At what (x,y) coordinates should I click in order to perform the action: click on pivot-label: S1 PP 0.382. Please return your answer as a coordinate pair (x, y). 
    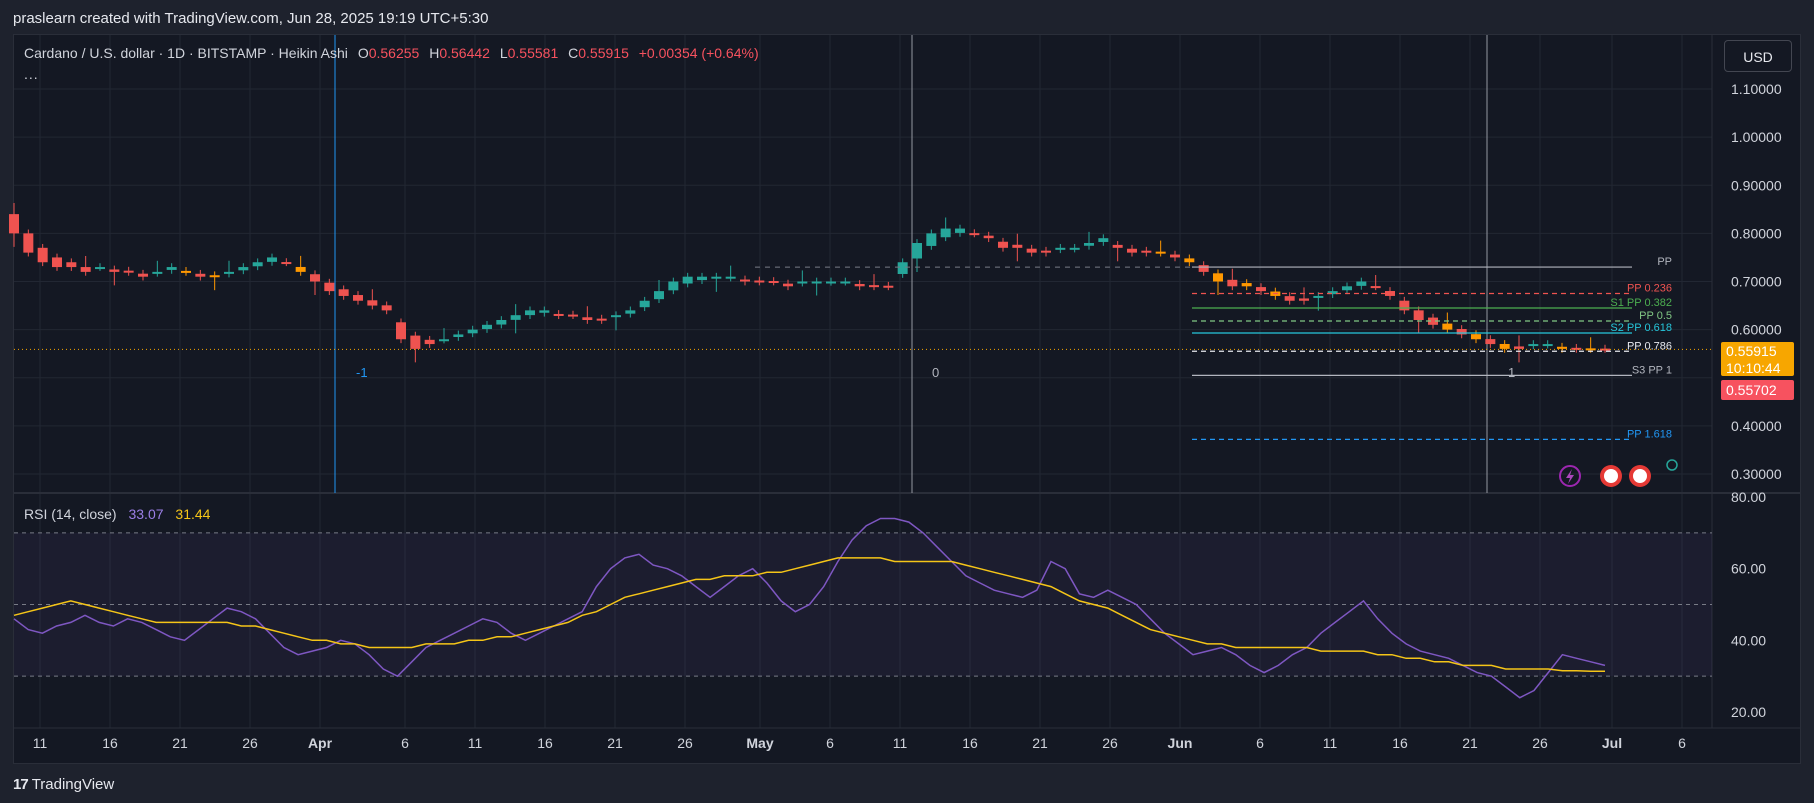
    Looking at the image, I should click on (1641, 303).